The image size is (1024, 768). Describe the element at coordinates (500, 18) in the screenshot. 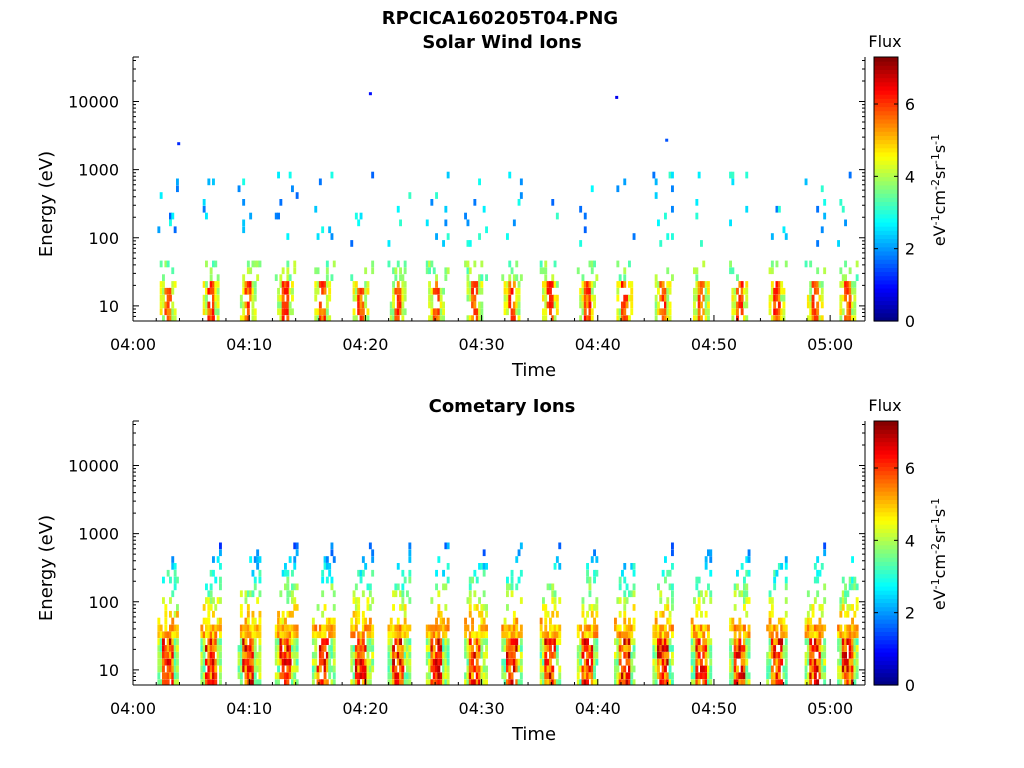

I see `figure-title: RPCICA160205T04.PNG` at that location.